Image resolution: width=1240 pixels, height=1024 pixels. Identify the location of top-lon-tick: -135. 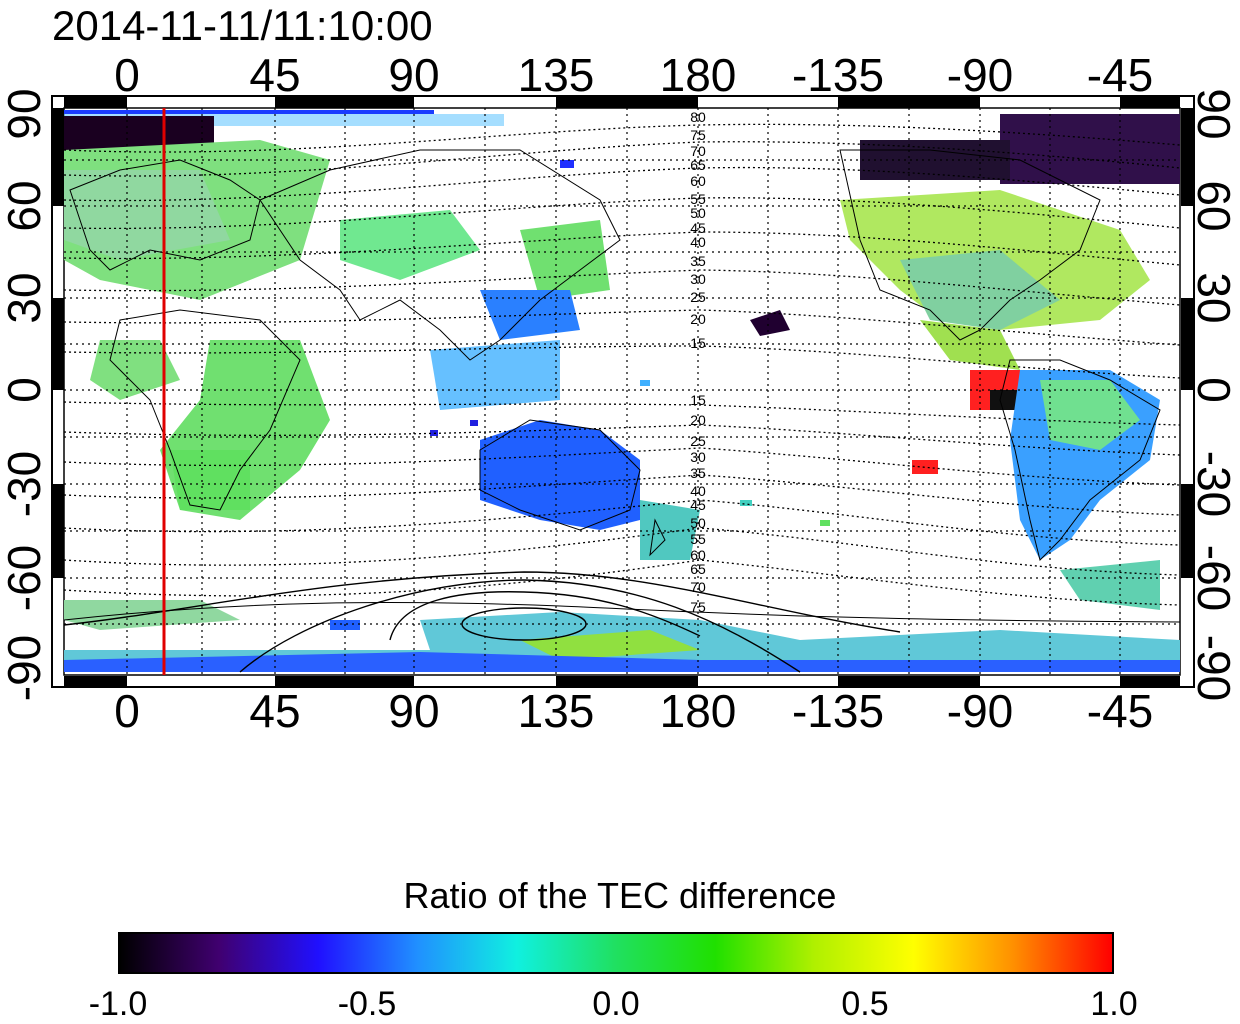
(838, 75).